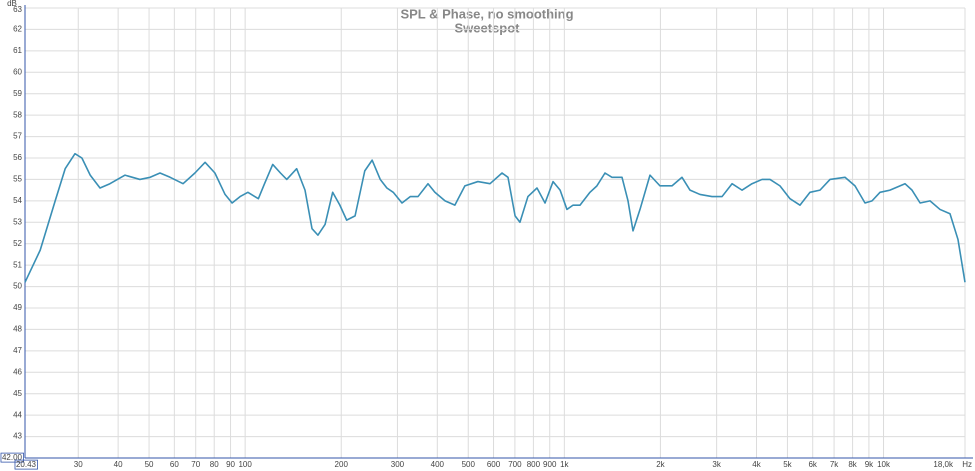  Describe the element at coordinates (149, 464) in the screenshot. I see `x-tick-label: 50` at that location.